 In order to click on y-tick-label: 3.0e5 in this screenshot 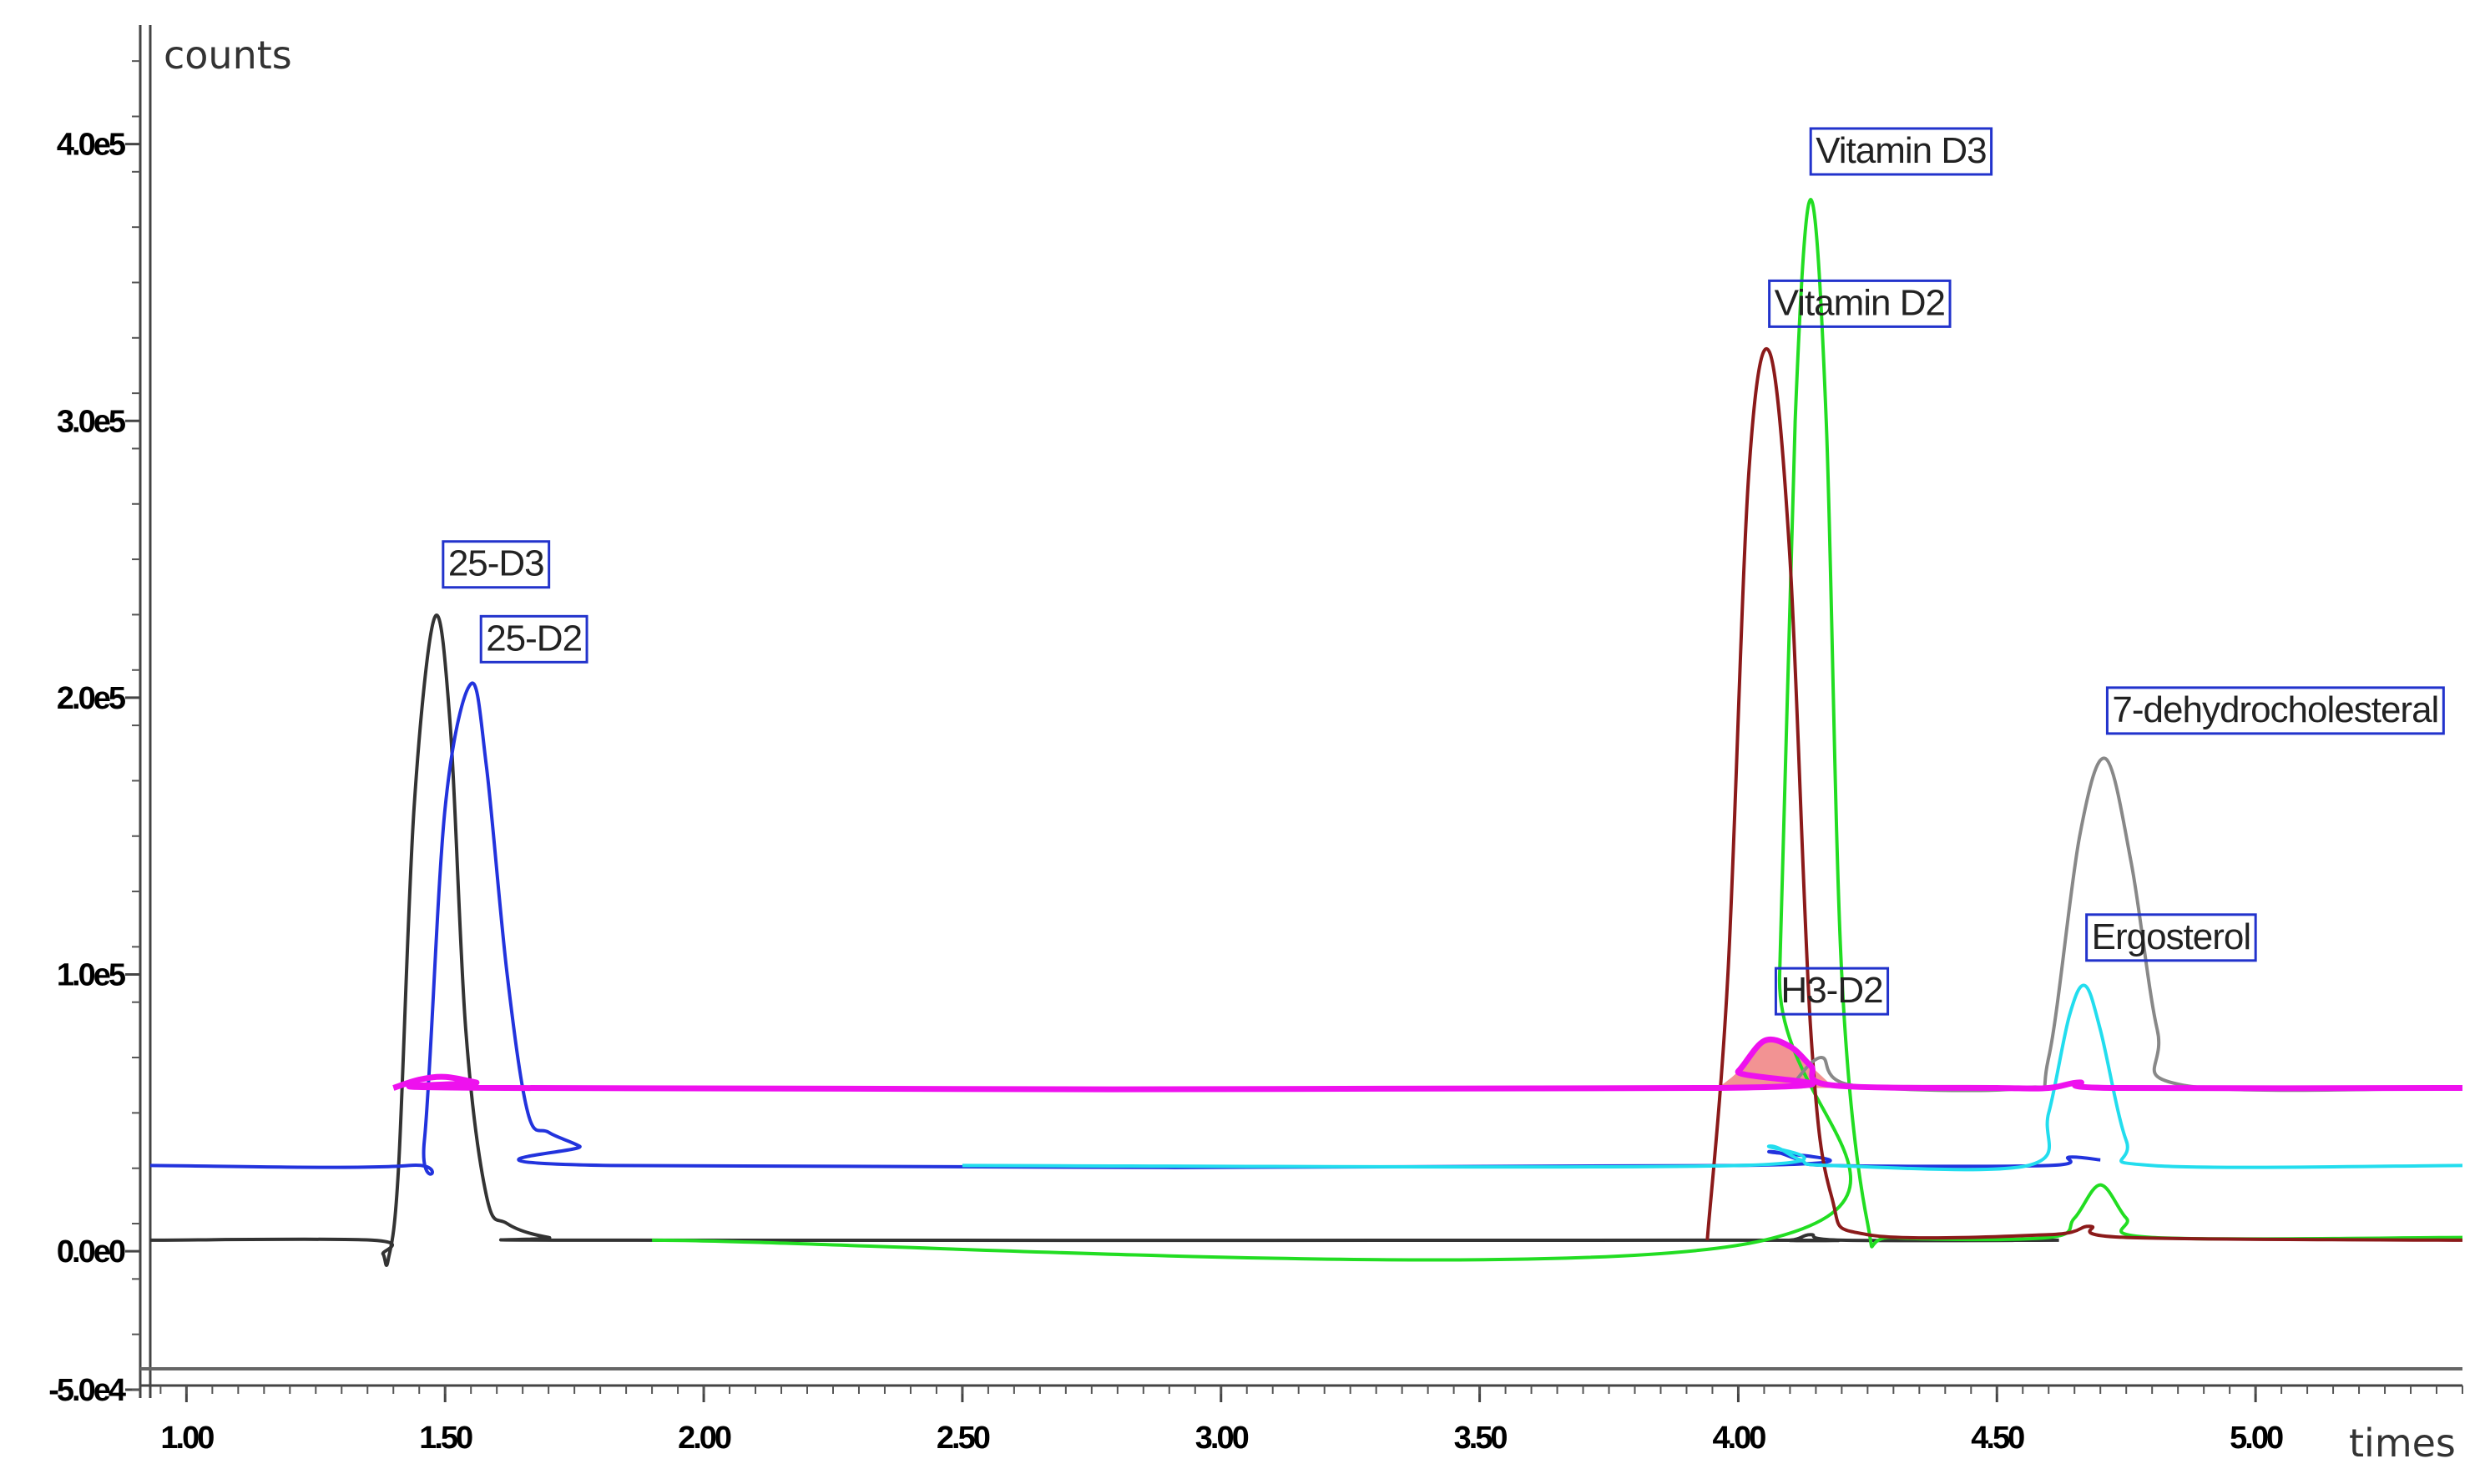, I will do `click(91, 421)`.